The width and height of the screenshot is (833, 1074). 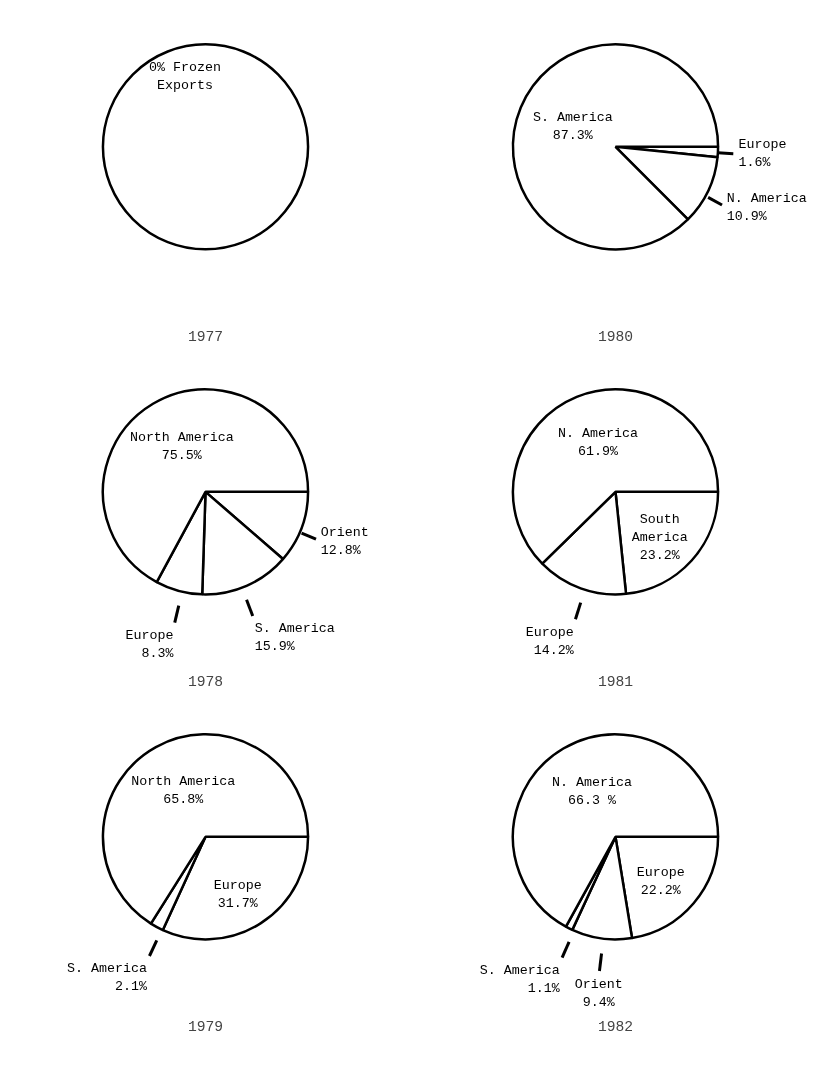 I want to click on text: 1982, so click(x=615, y=1026).